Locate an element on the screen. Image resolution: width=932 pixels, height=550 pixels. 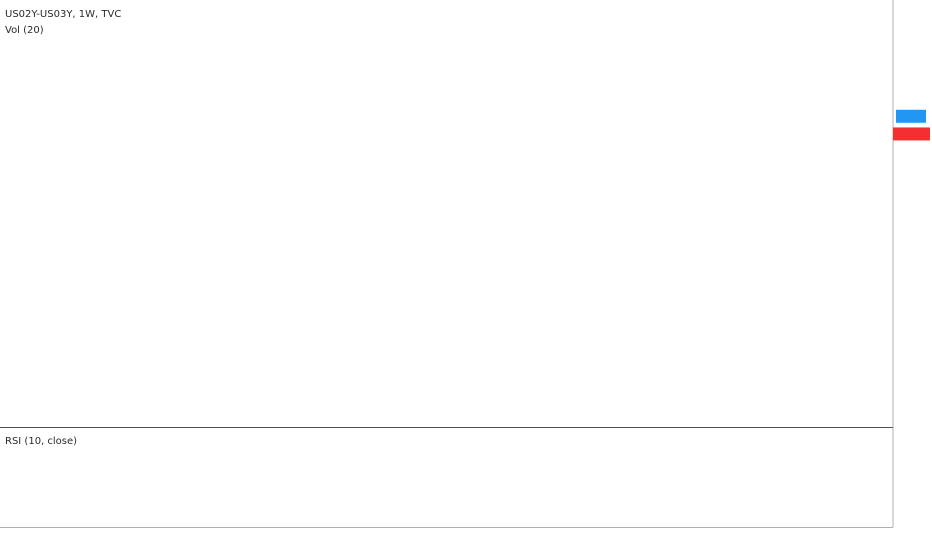
price-label-box is located at coordinates (911, 116).